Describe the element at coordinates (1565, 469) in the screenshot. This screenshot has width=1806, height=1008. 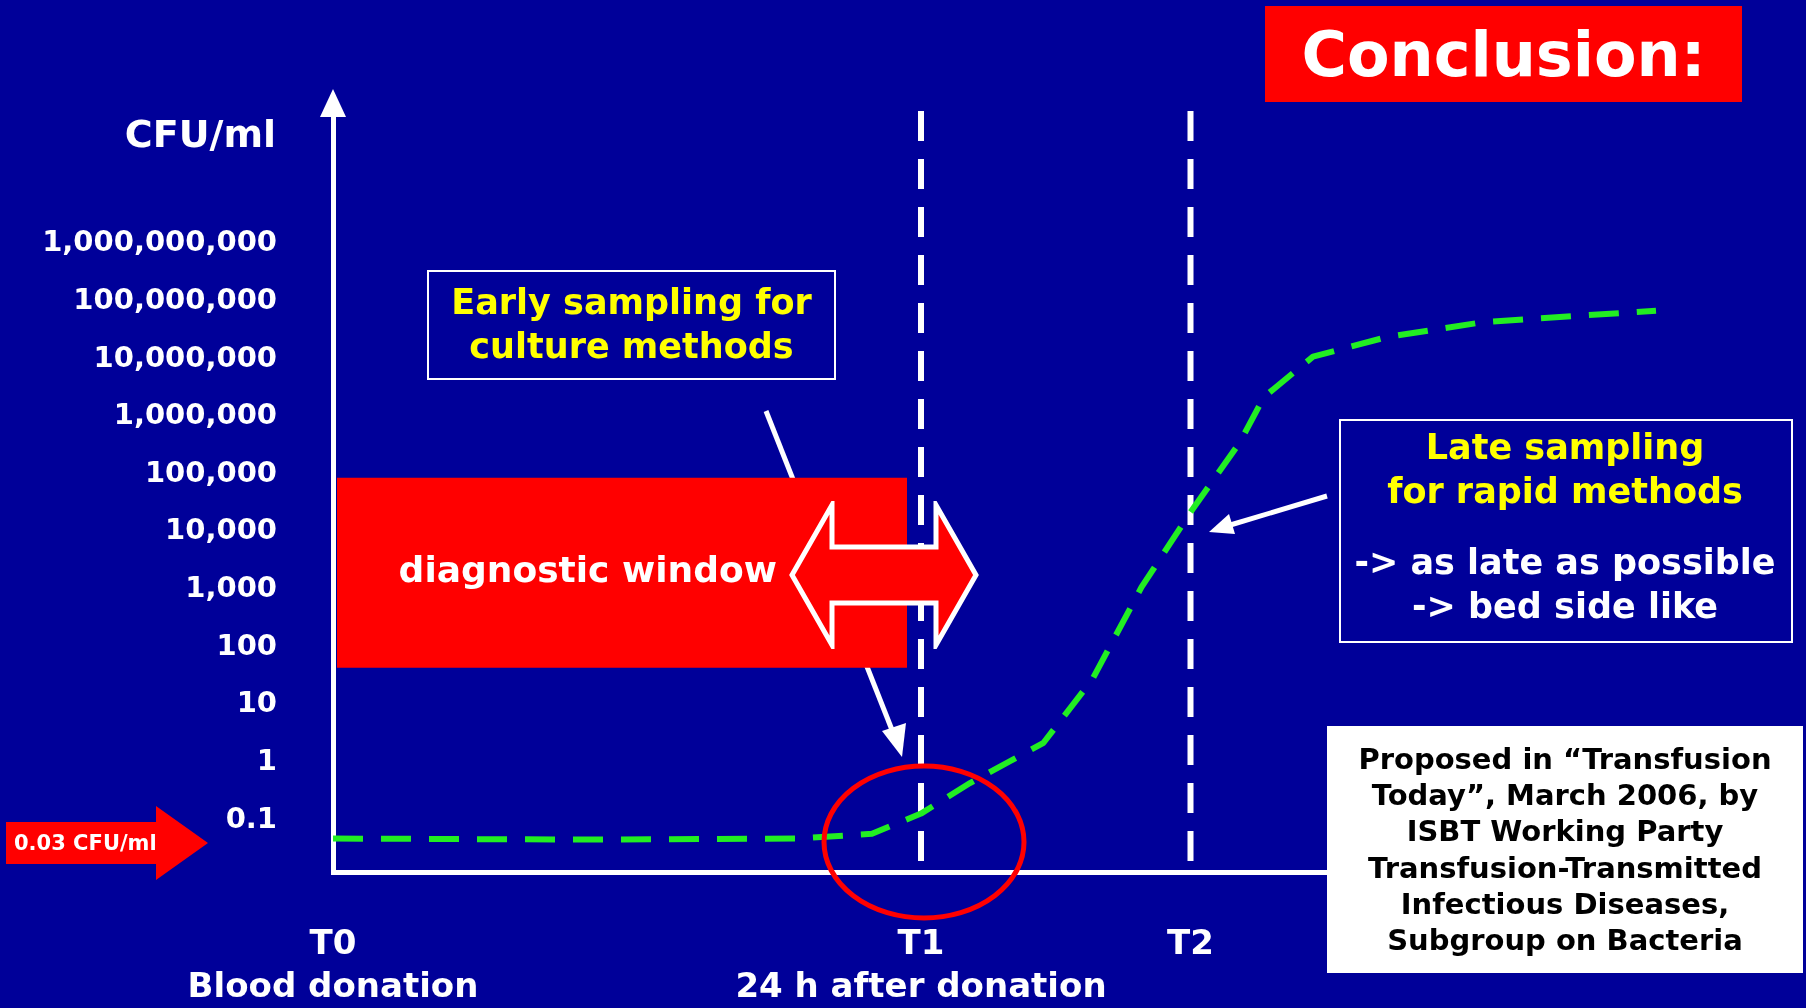
I see `annotation: Late sampling for rapid methods` at that location.